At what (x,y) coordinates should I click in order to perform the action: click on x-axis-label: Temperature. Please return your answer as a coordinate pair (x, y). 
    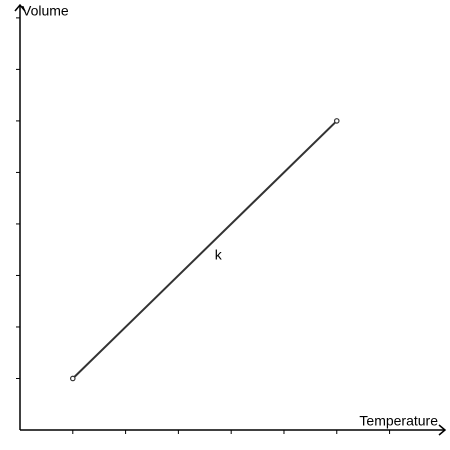
    Looking at the image, I should click on (398, 421).